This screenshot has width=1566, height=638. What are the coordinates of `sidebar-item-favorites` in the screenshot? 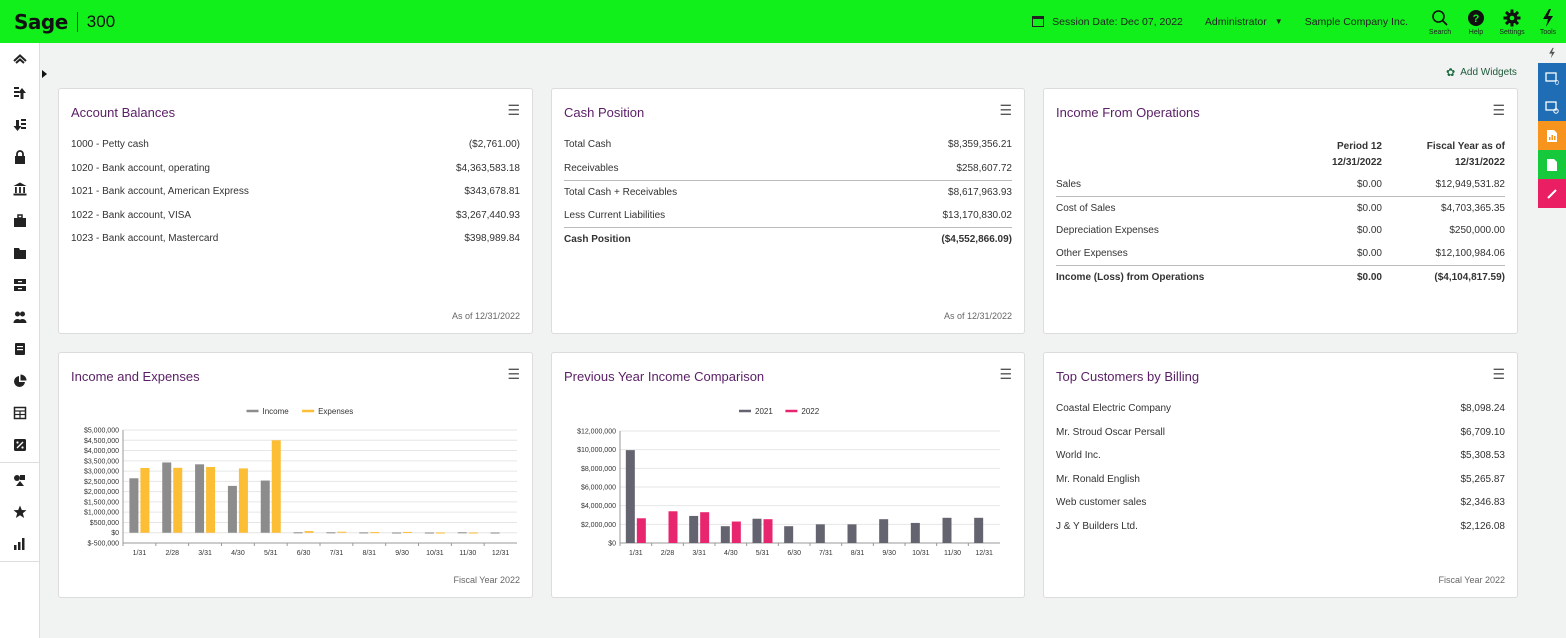 It's located at (20, 512).